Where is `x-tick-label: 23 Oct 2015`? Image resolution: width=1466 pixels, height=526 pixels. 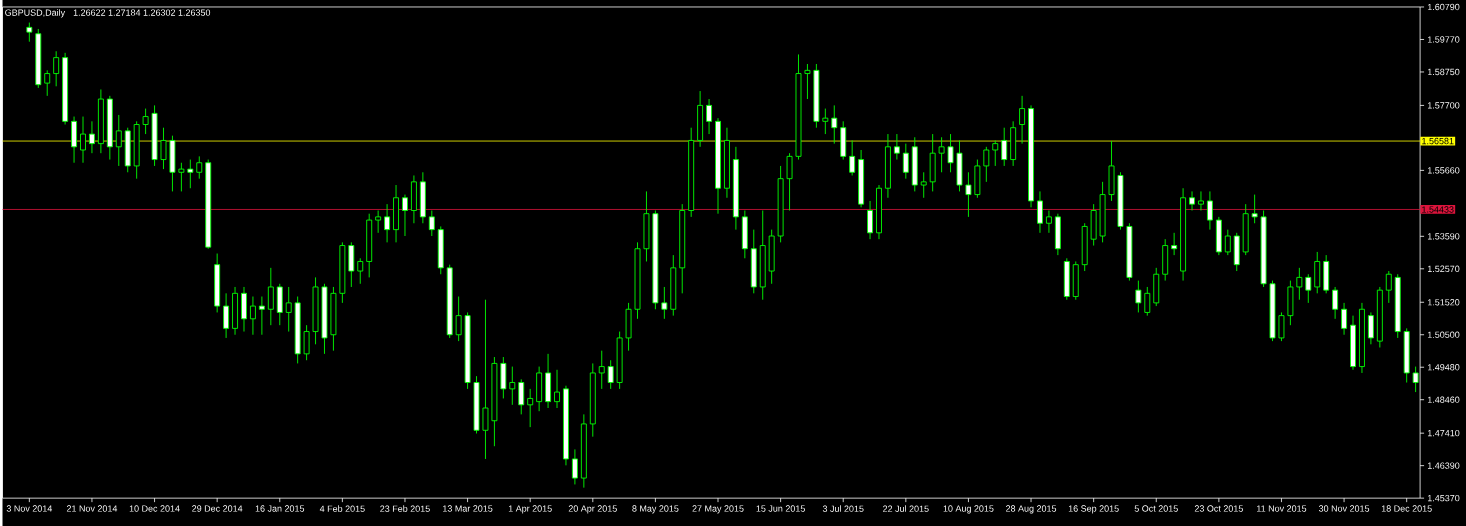 x-tick-label: 23 Oct 2015 is located at coordinates (1218, 508).